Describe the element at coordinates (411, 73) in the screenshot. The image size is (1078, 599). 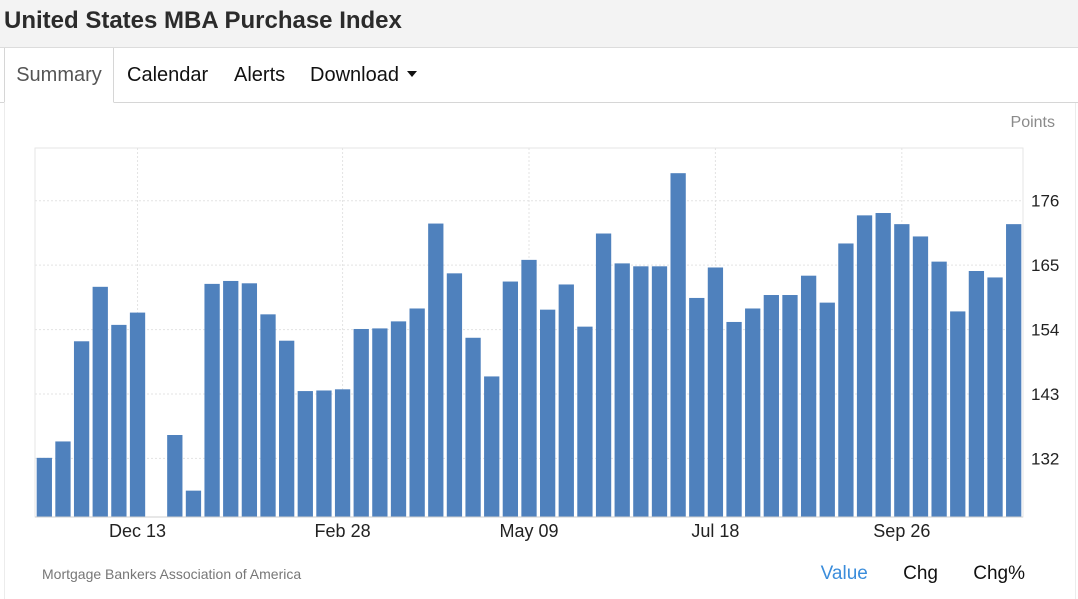
I see `caret-down-icon` at that location.